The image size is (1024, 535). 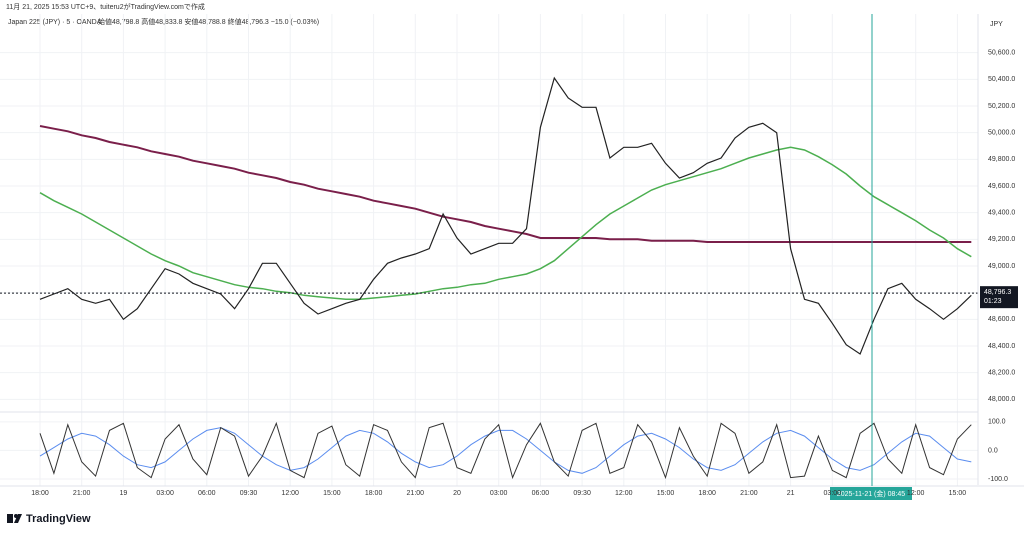 What do you see at coordinates (1001, 79) in the screenshot?
I see `y-tick-label: 50,400.0` at bounding box center [1001, 79].